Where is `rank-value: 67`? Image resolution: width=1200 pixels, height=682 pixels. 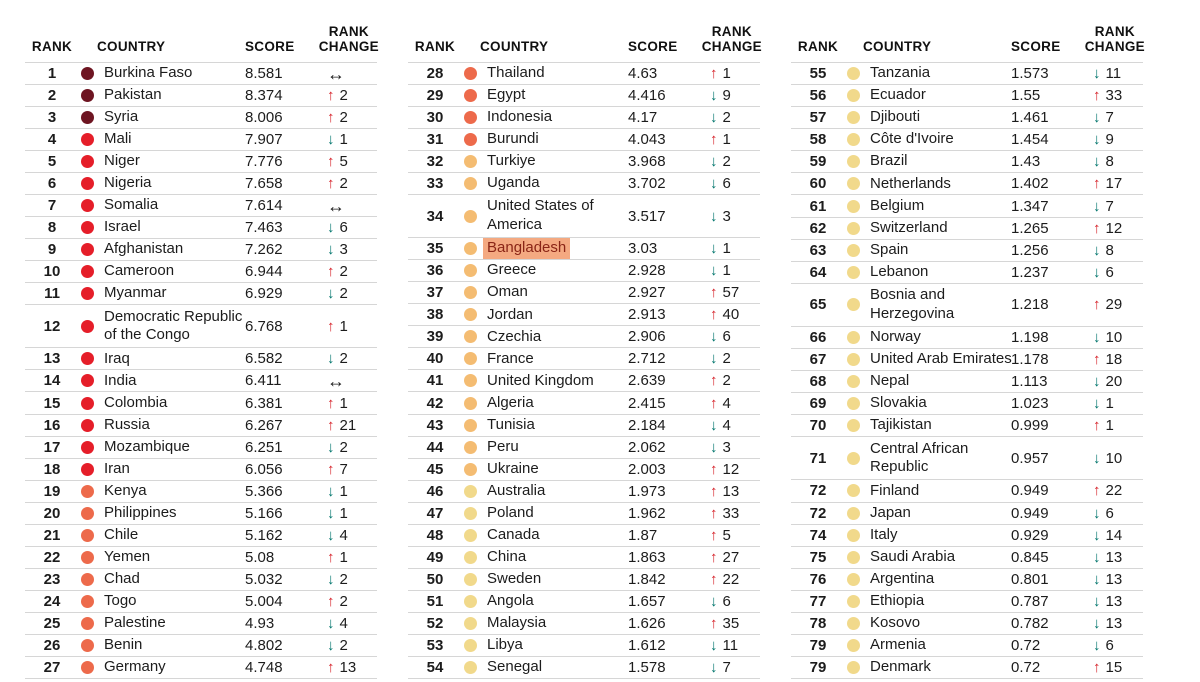
rank-value: 67 is located at coordinates (818, 360).